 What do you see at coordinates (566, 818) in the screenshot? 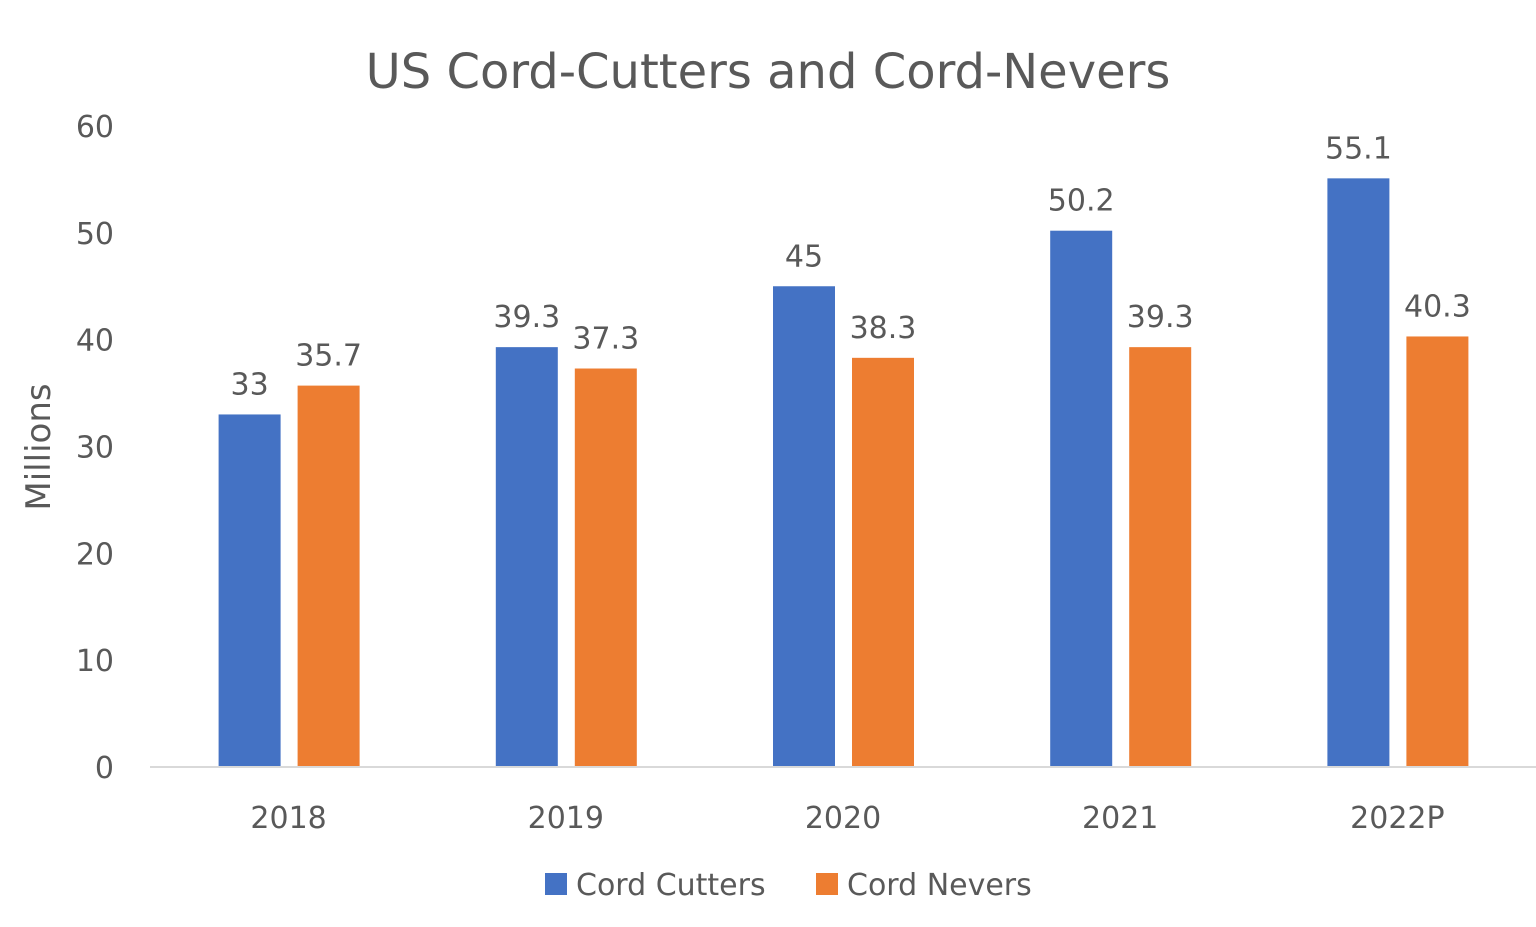
I see `x-tick-label: 2019` at bounding box center [566, 818].